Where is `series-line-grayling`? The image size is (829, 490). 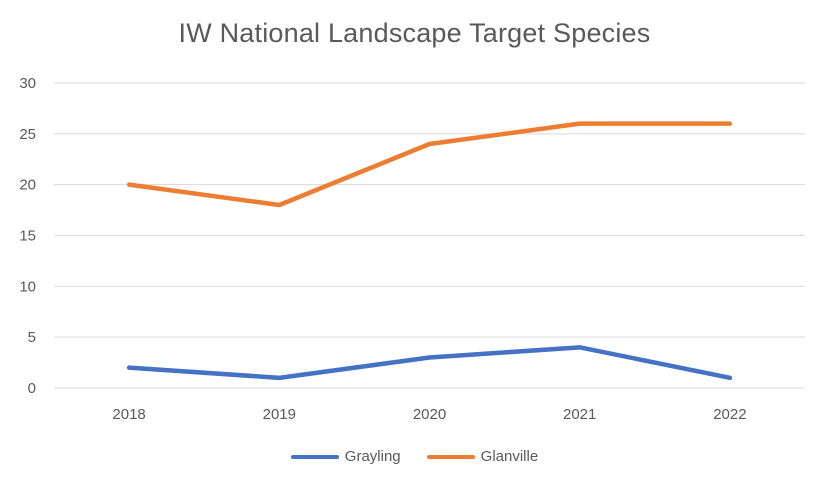
series-line-grayling is located at coordinates (429, 363).